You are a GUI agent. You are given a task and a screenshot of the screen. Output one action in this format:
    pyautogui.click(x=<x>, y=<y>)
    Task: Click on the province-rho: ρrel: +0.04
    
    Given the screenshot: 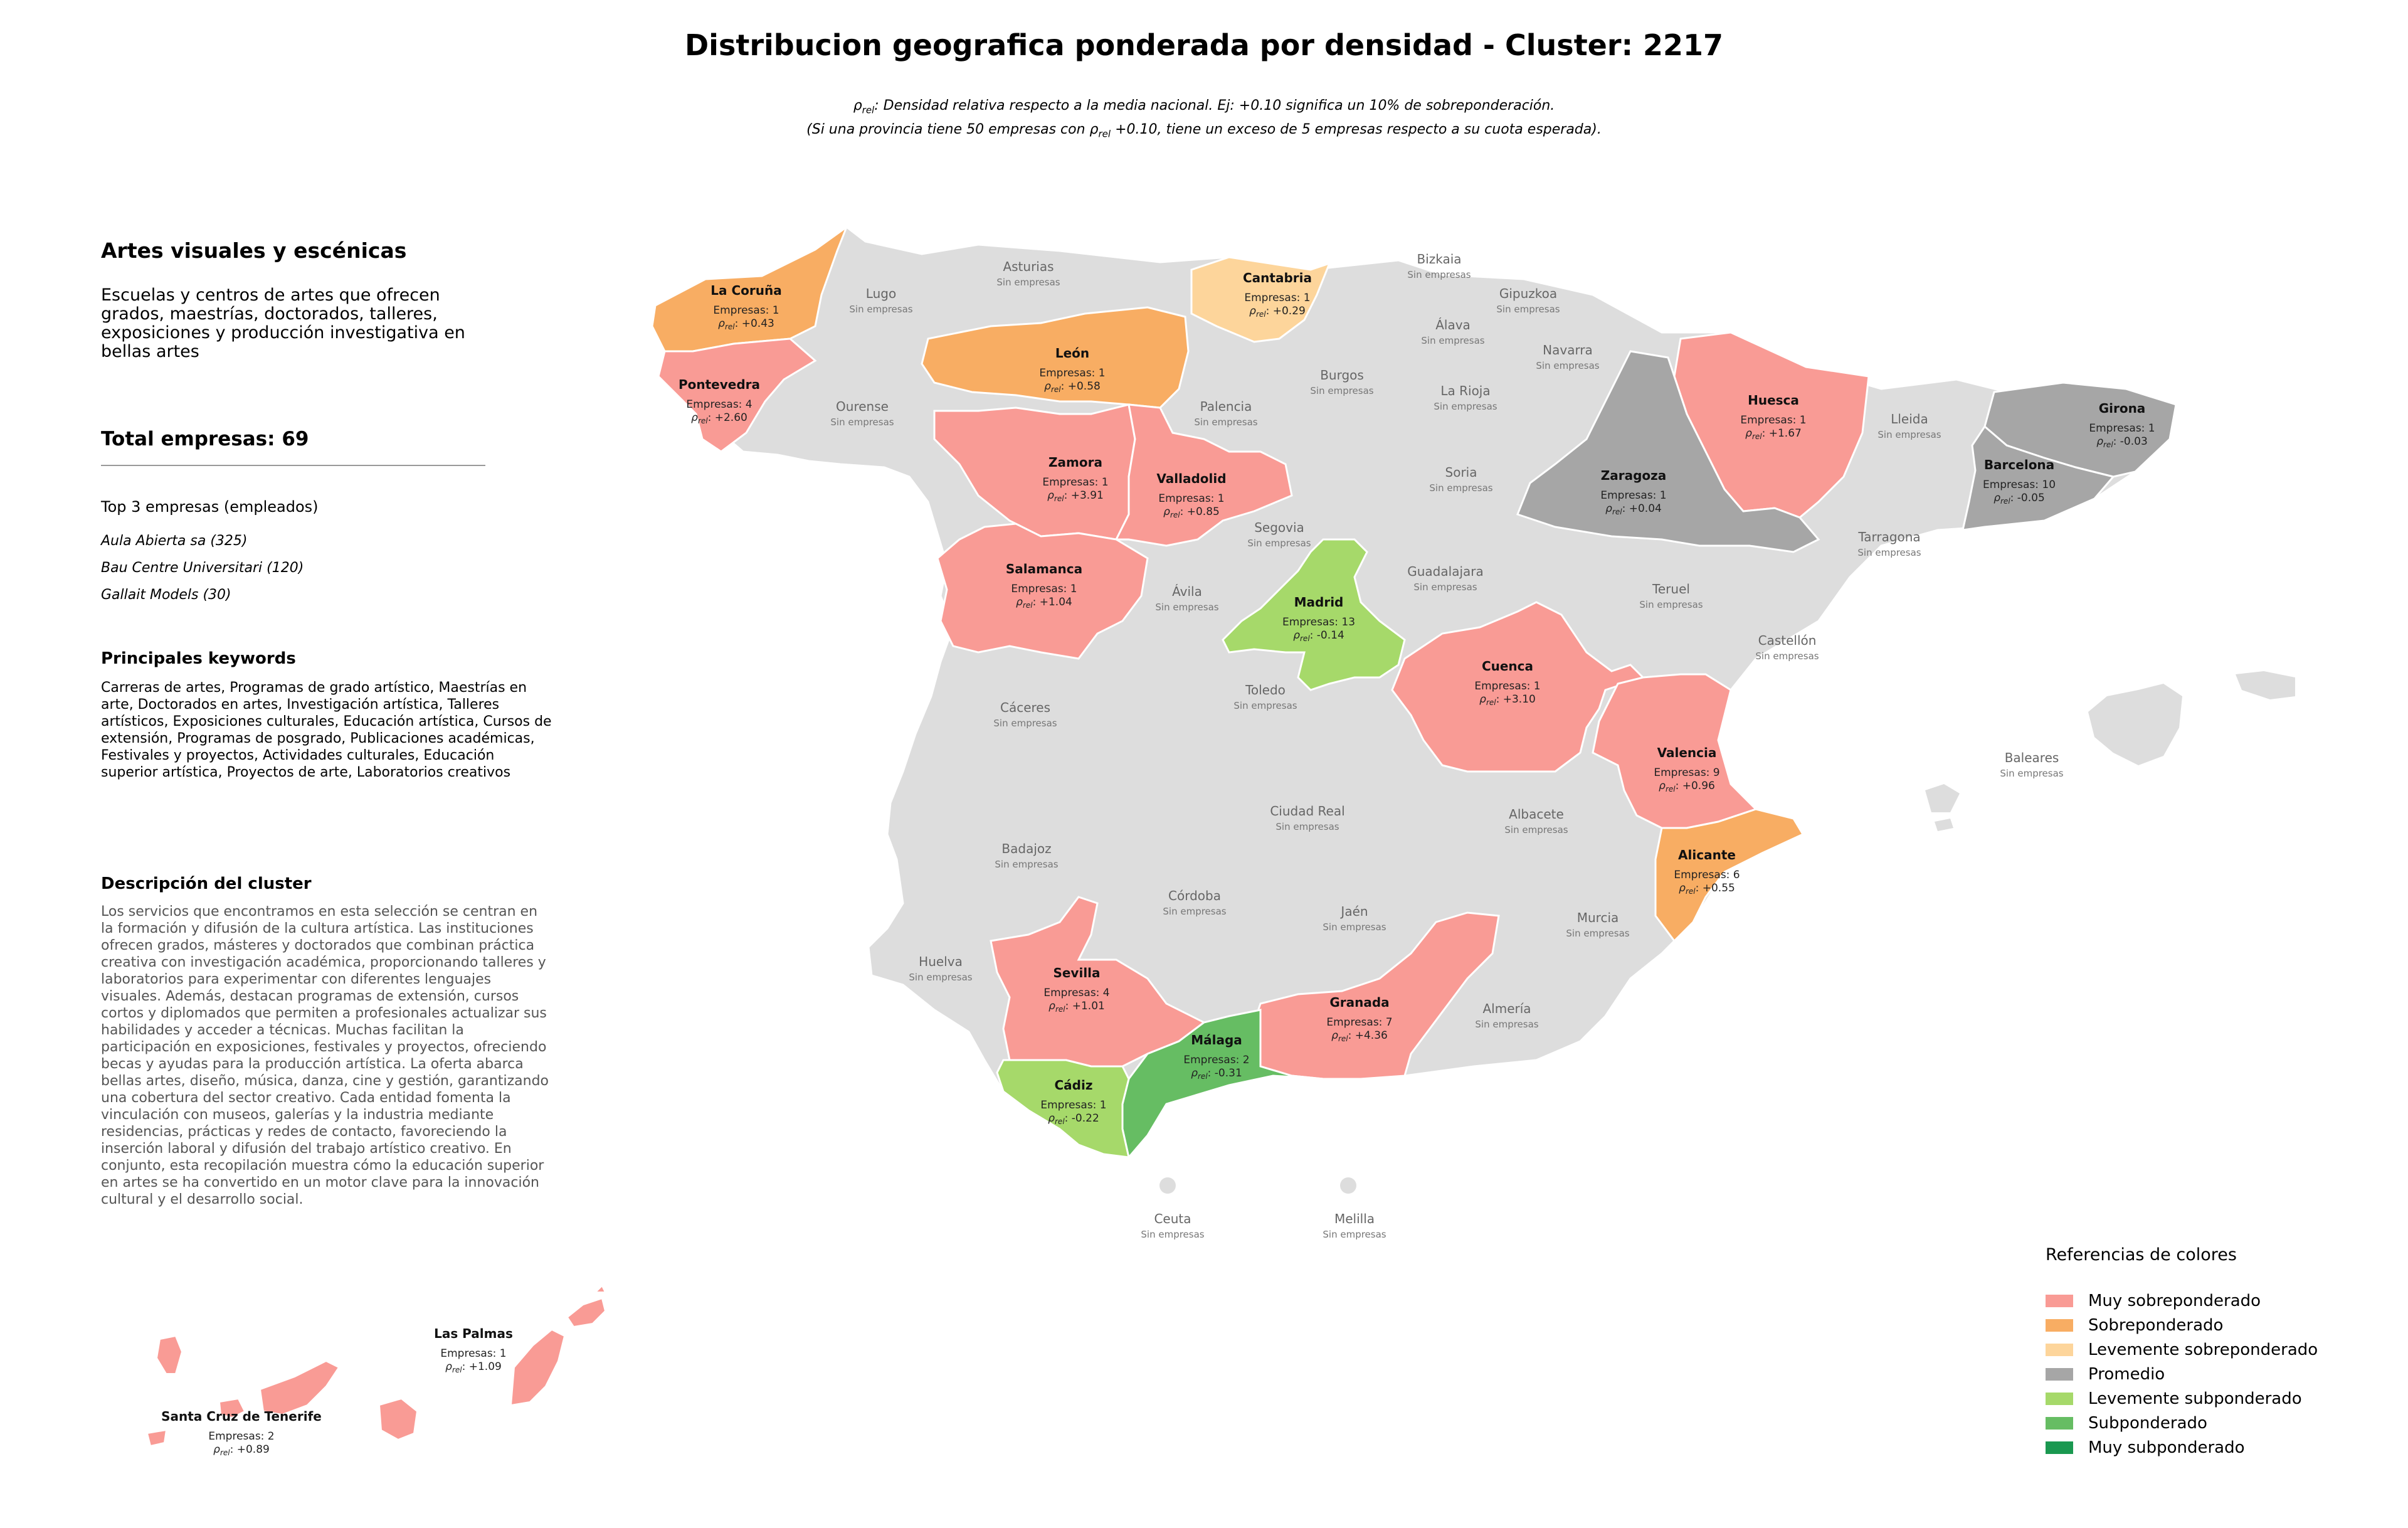 What is the action you would take?
    pyautogui.click(x=1633, y=509)
    